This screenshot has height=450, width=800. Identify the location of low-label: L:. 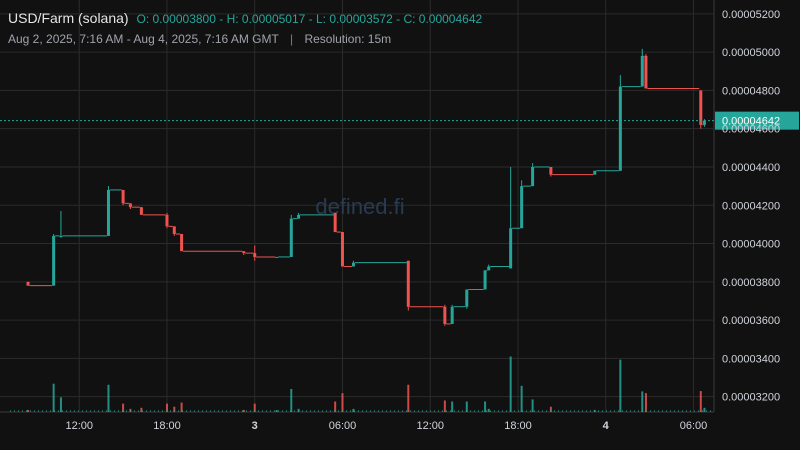
(321, 19).